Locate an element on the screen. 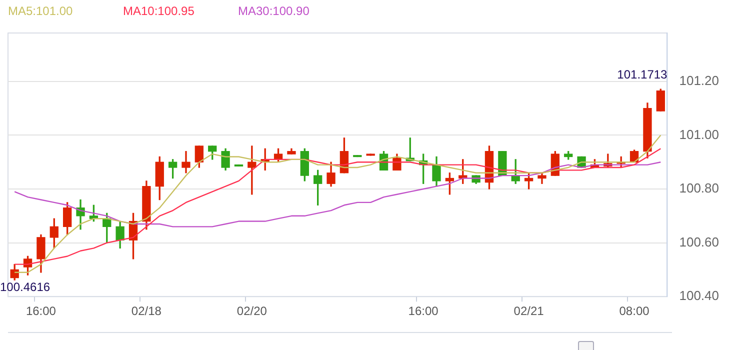 The width and height of the screenshot is (737, 350). y-tick-label: 100.40 is located at coordinates (699, 296).